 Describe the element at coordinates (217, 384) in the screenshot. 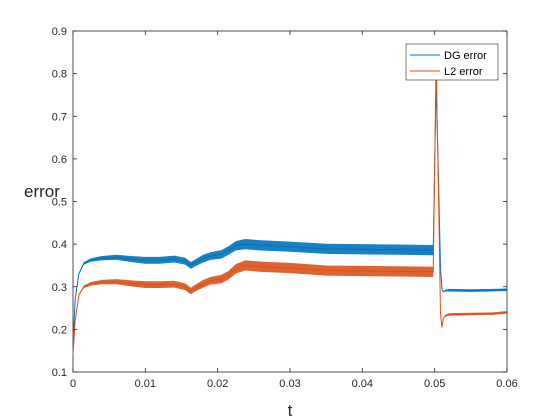

I see `x-tick-label: 0.02` at that location.